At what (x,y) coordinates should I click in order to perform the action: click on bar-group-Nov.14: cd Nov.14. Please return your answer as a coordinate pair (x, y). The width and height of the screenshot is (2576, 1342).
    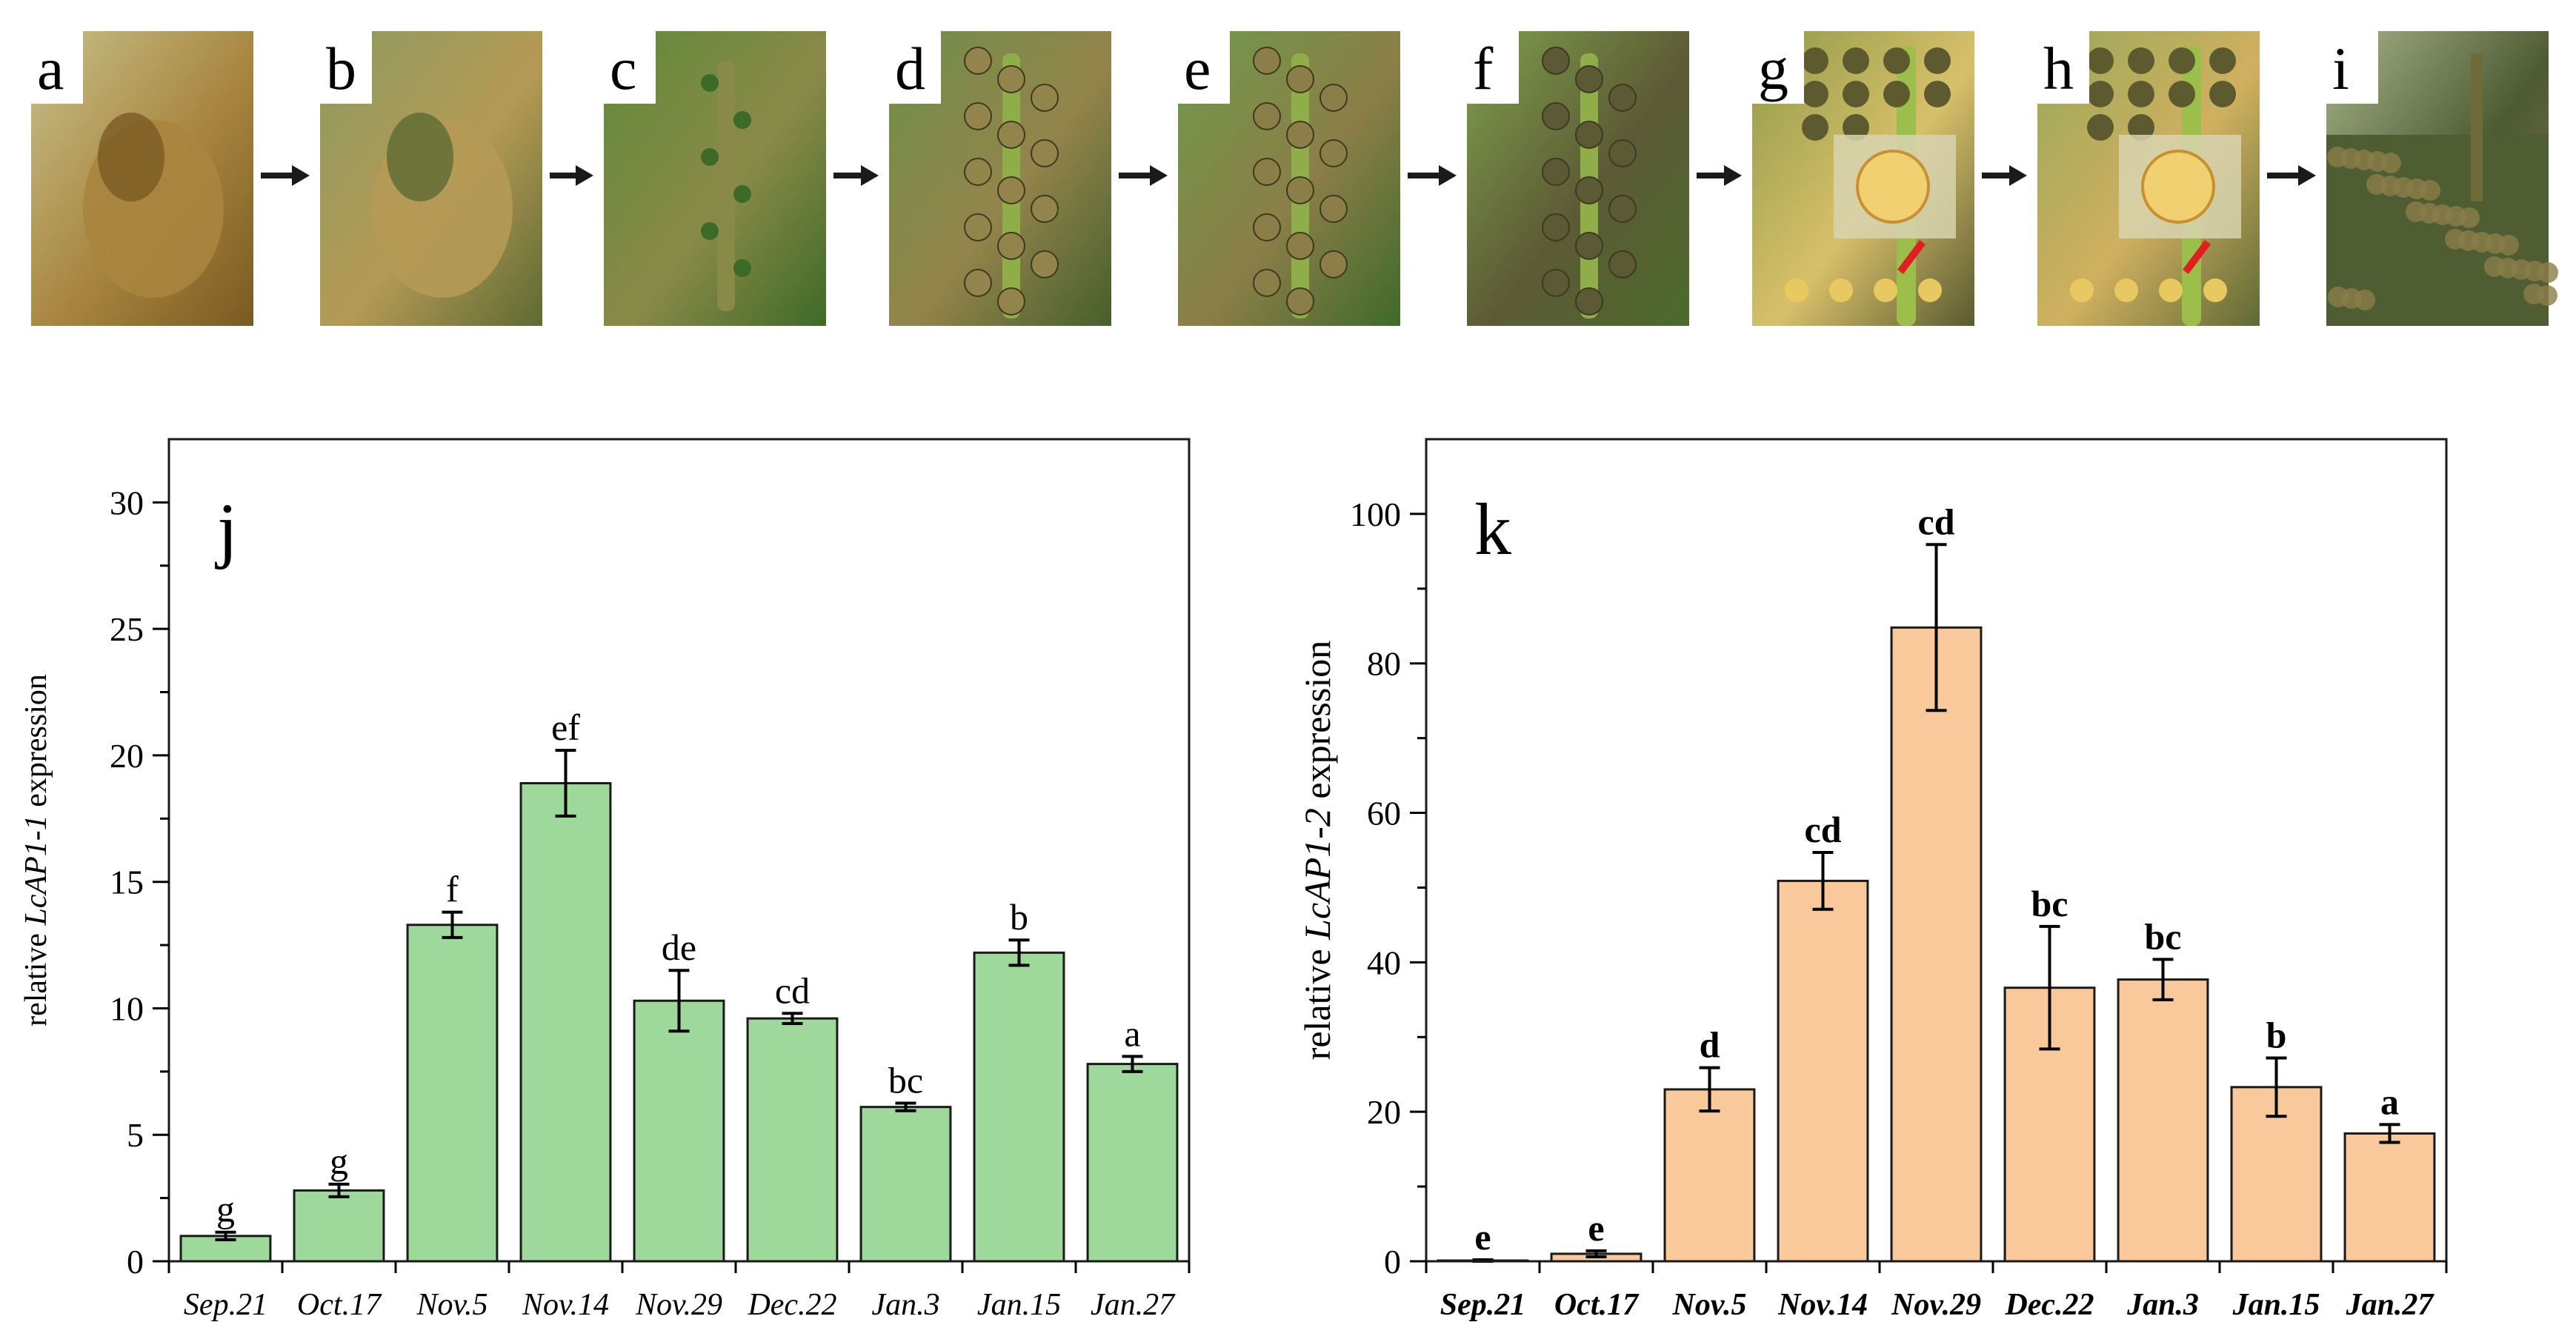
    Looking at the image, I should click on (1823, 1065).